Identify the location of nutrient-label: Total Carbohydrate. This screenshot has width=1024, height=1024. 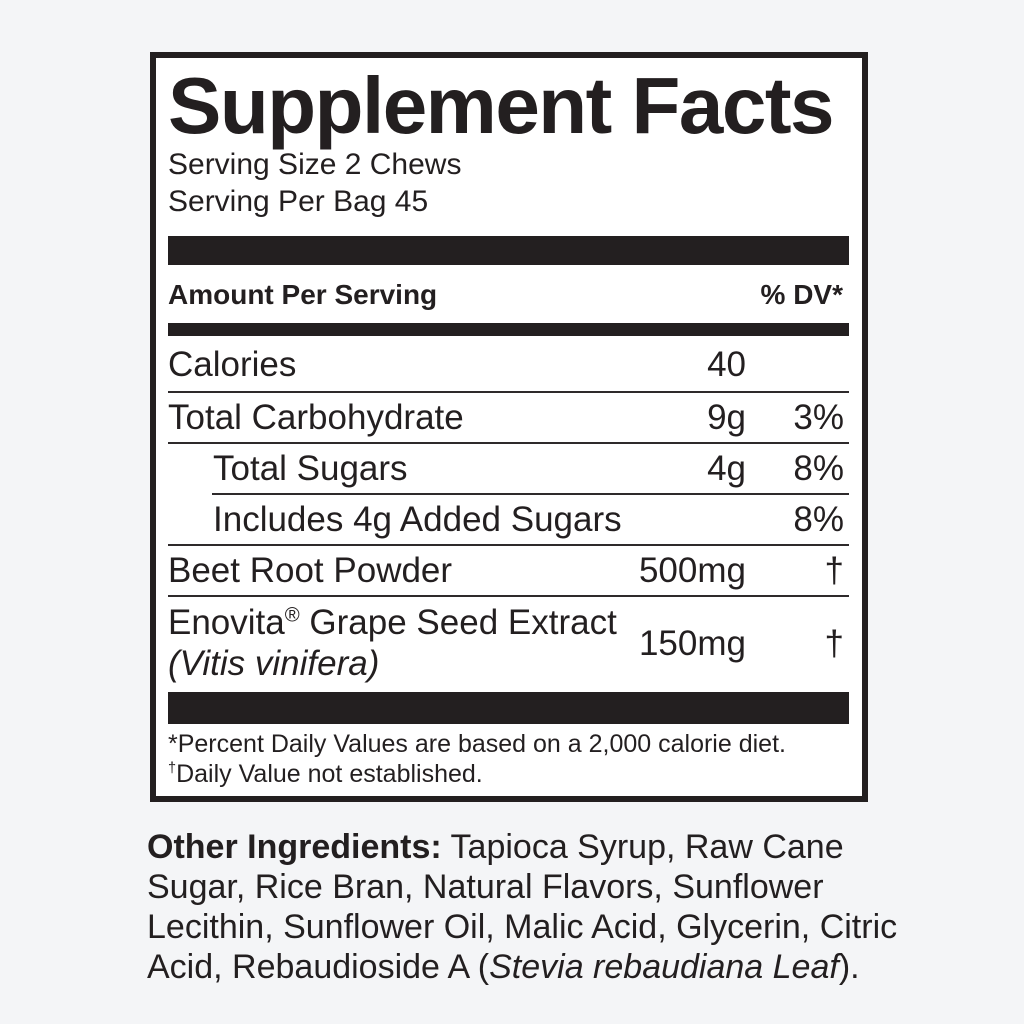
(316, 417).